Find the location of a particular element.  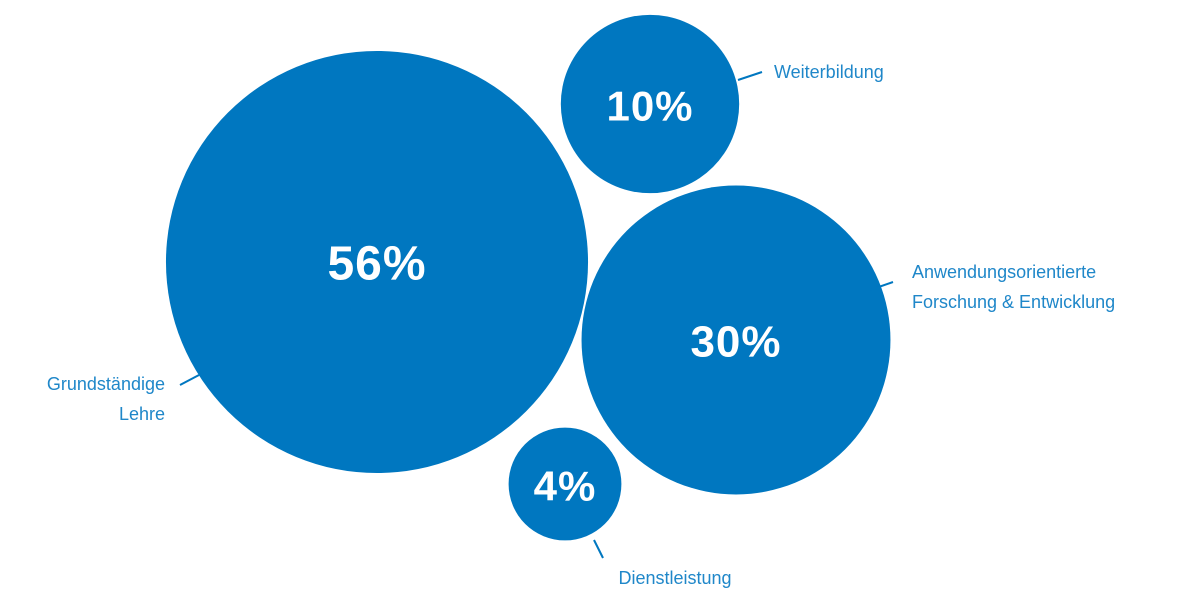

value-label: 56% is located at coordinates (376, 264).